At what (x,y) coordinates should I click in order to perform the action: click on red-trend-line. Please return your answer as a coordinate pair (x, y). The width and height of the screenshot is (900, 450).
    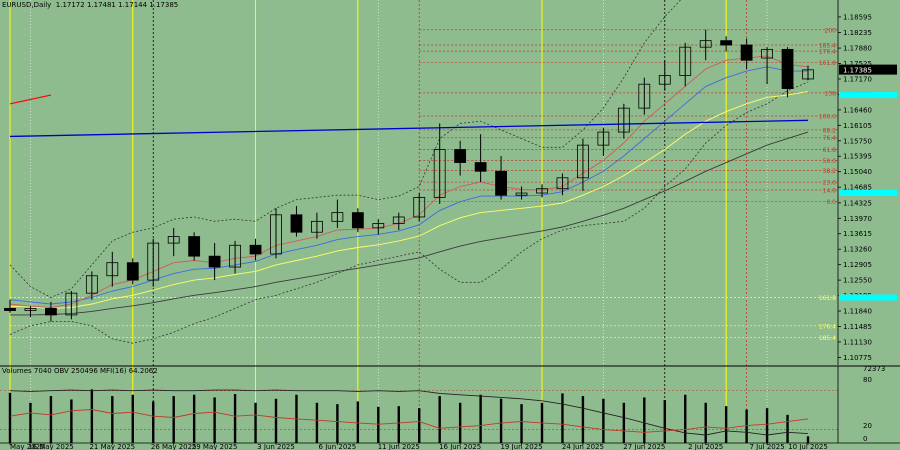
    Looking at the image, I should click on (30, 99).